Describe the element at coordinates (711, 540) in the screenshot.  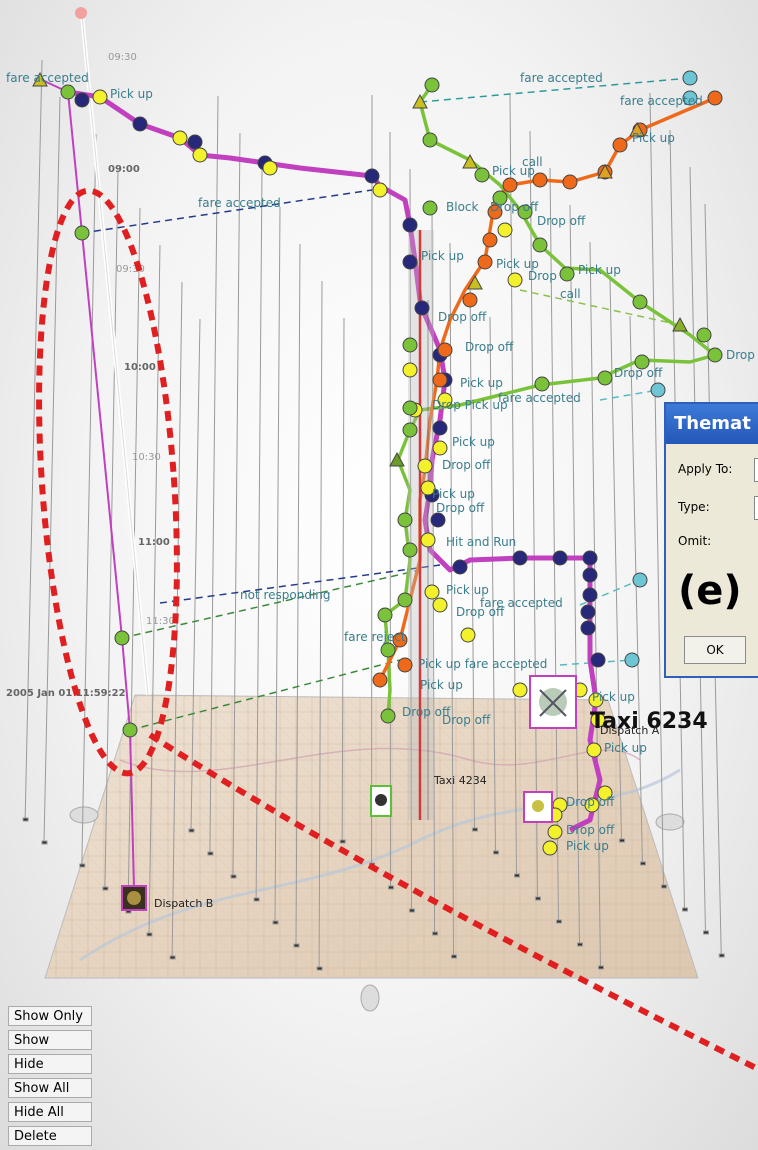
I see `thematic-dialog: Themat Apply To: Type: Omit: (e) OK` at that location.